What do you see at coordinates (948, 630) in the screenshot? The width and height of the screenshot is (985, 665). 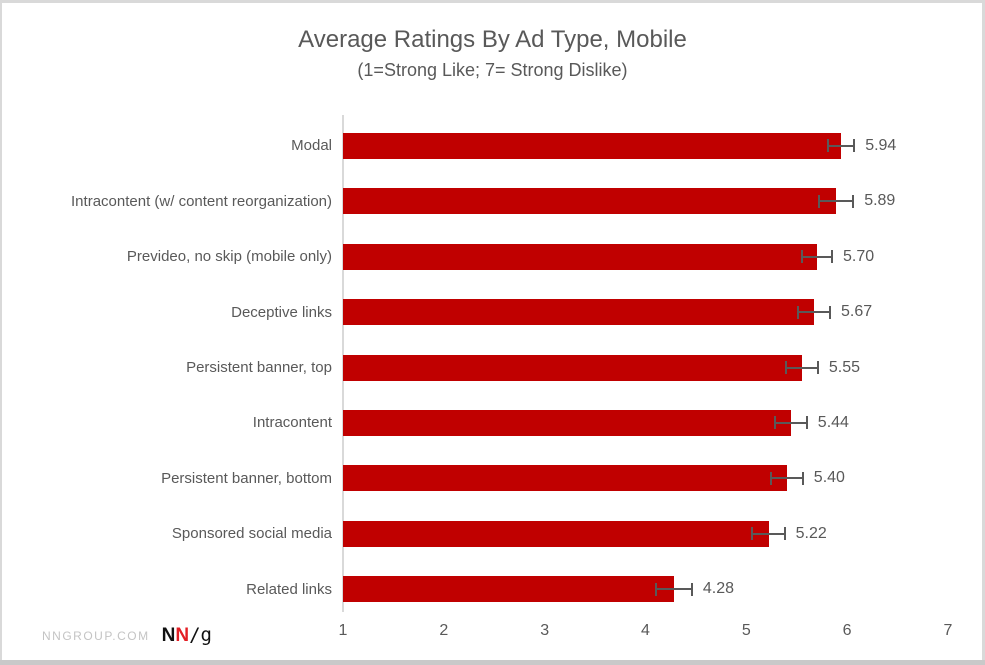 I see `x-axis-tick-label: 7` at bounding box center [948, 630].